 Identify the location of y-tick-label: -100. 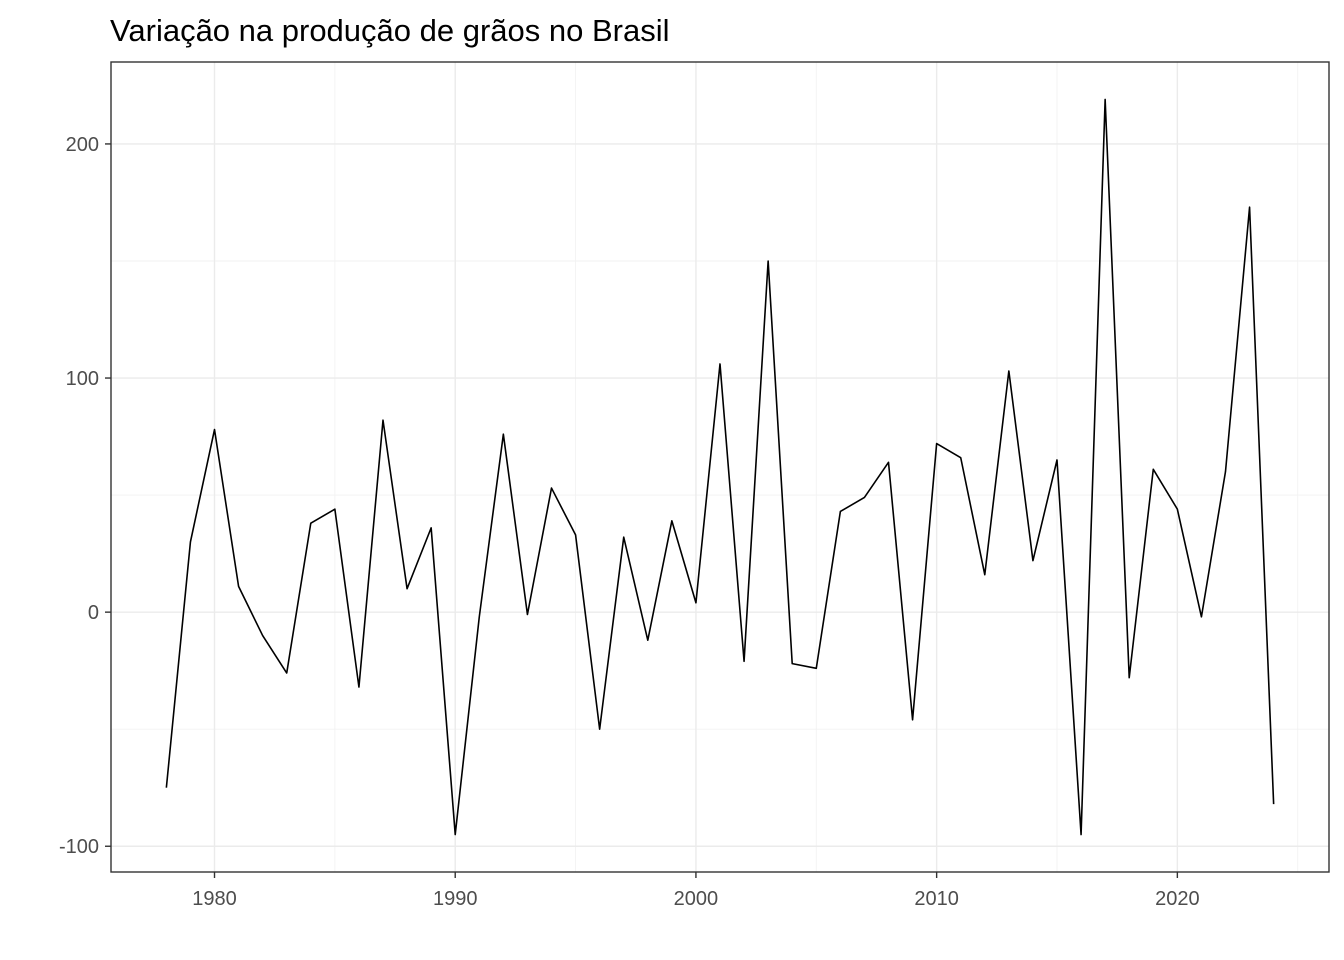
(79, 847).